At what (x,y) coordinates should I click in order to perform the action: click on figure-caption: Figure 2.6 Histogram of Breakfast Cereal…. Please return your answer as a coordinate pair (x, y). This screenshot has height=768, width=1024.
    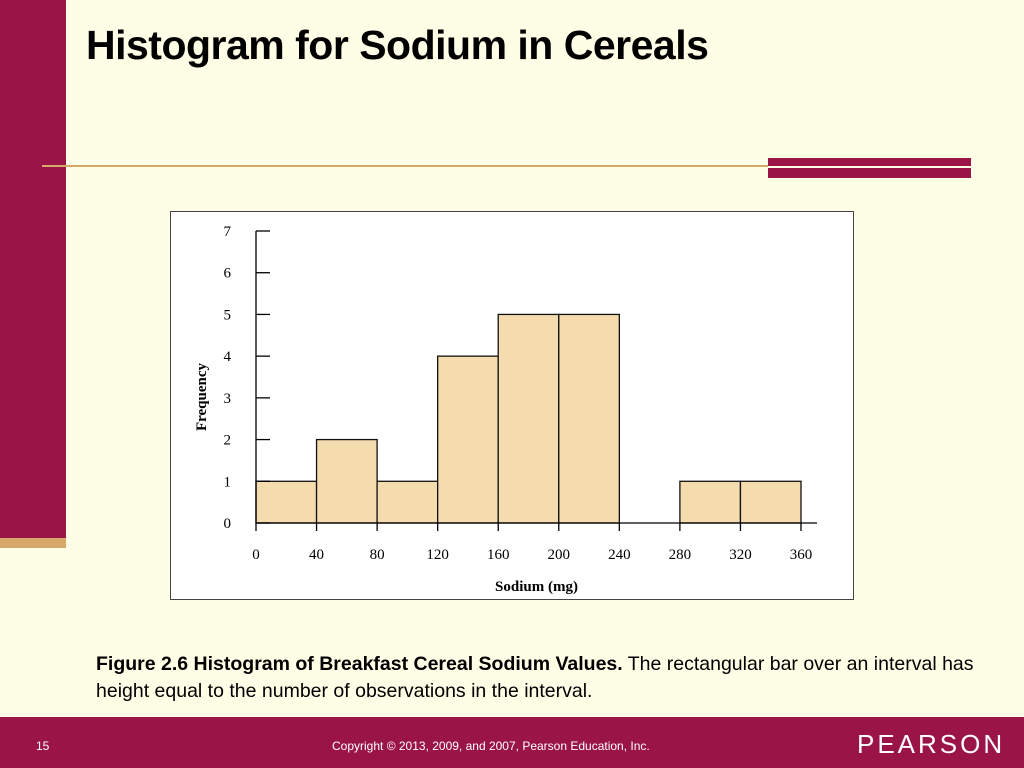
    Looking at the image, I should click on (541, 678).